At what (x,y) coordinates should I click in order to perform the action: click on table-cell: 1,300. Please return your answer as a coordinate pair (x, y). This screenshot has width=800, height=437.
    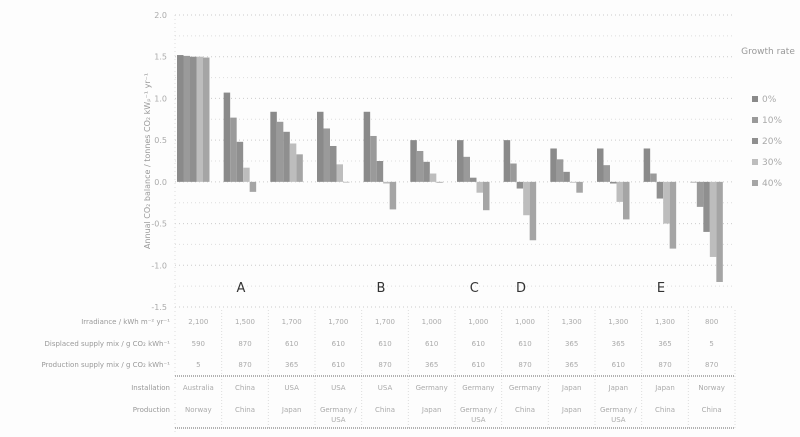
    Looking at the image, I should click on (665, 322).